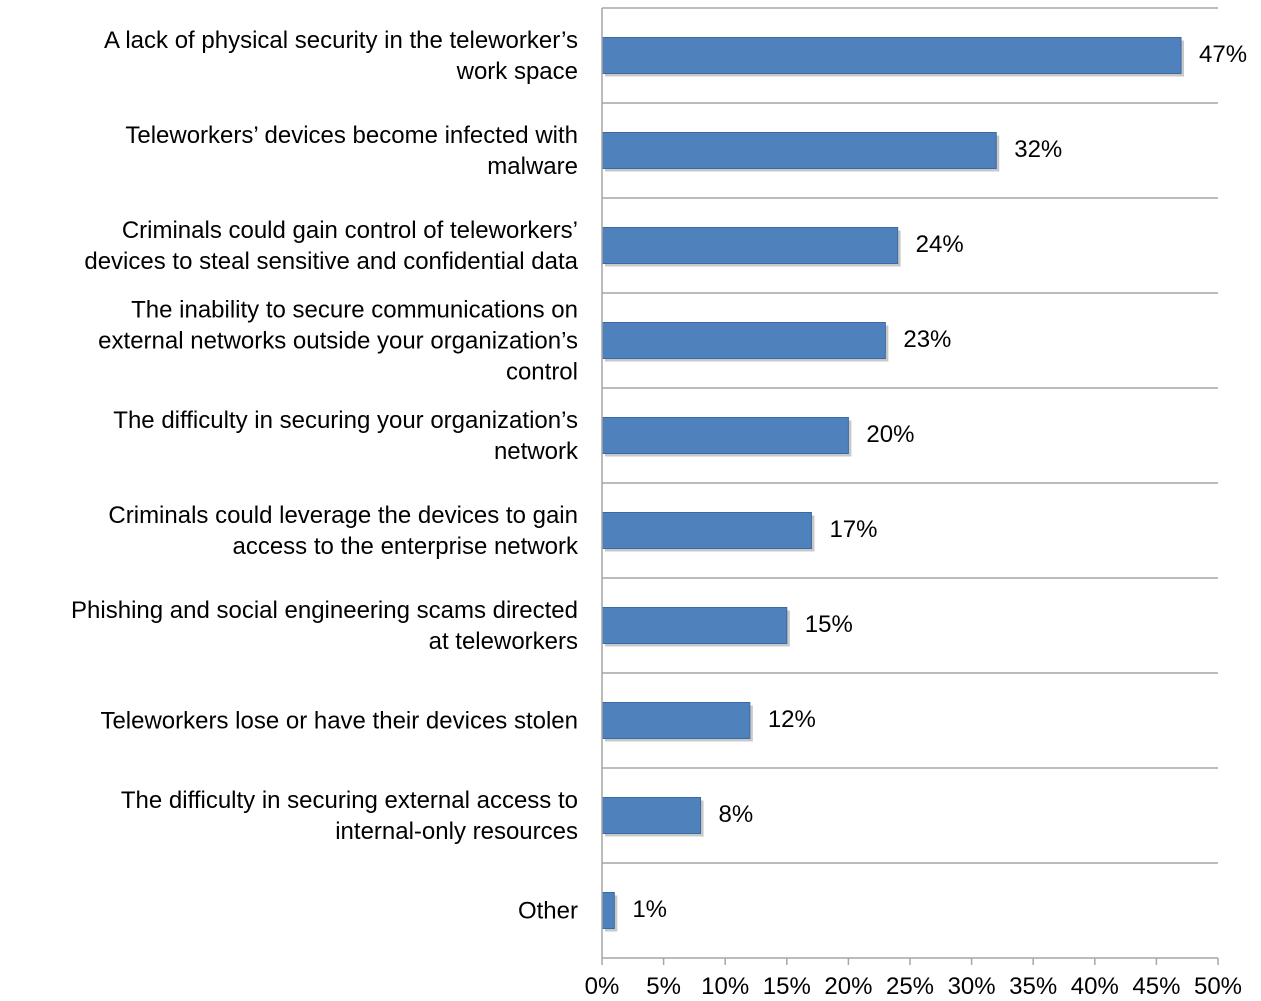  I want to click on x-tick-label: 10%, so click(725, 986).